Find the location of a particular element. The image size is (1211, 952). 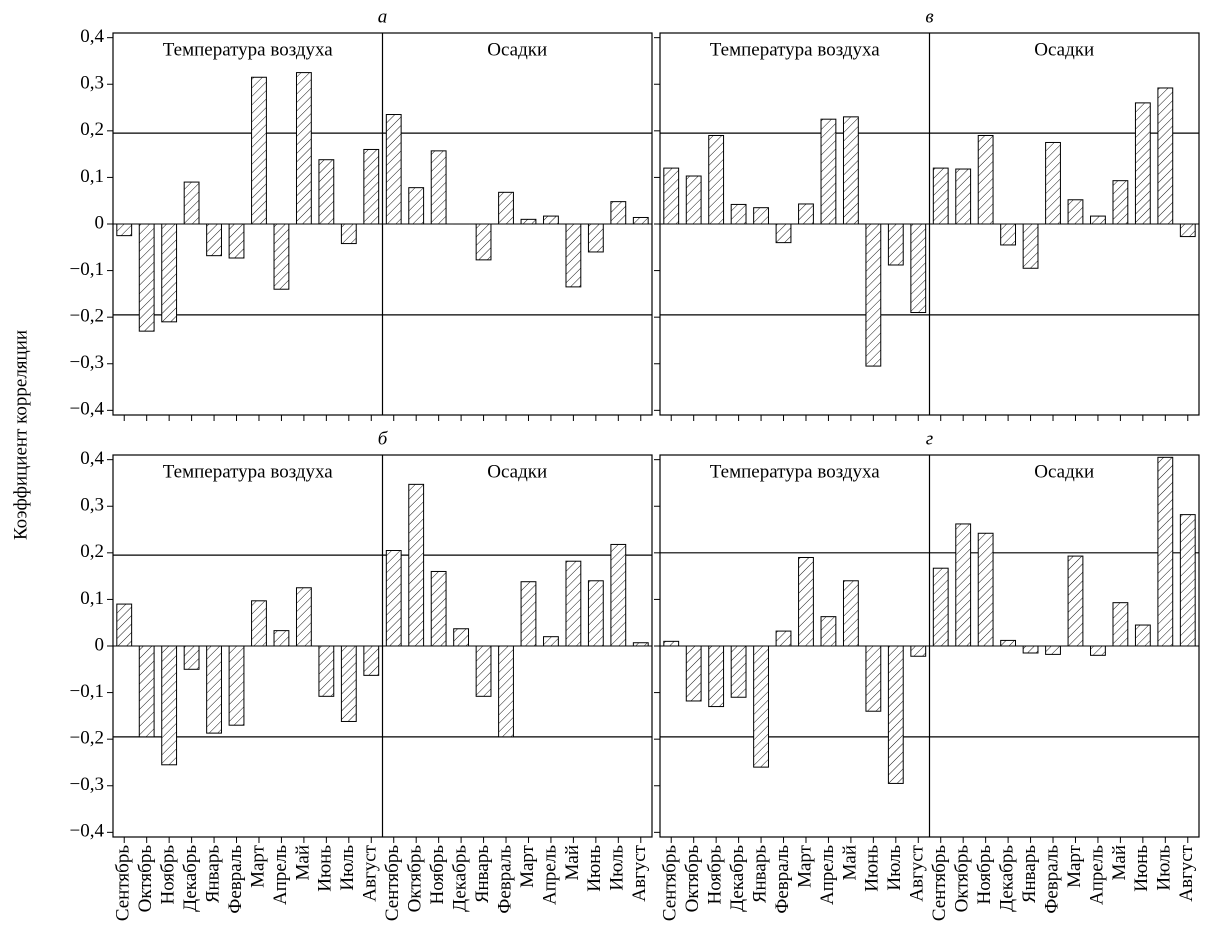

panel-title: б is located at coordinates (383, 438).